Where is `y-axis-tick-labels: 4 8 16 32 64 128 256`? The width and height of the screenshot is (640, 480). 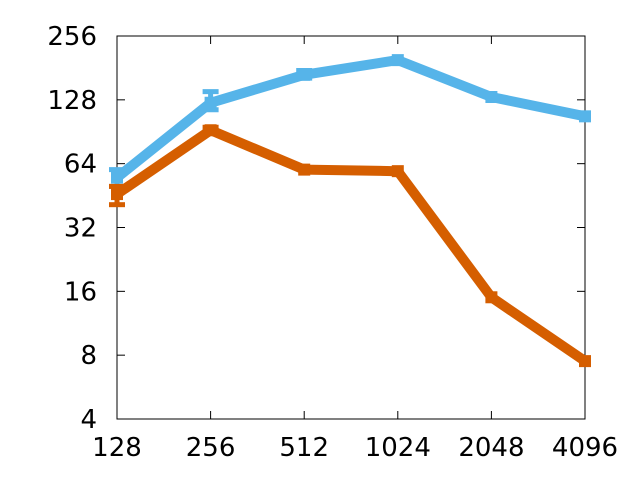
y-axis-tick-labels: 4 8 16 32 64 128 256 is located at coordinates (72, 228).